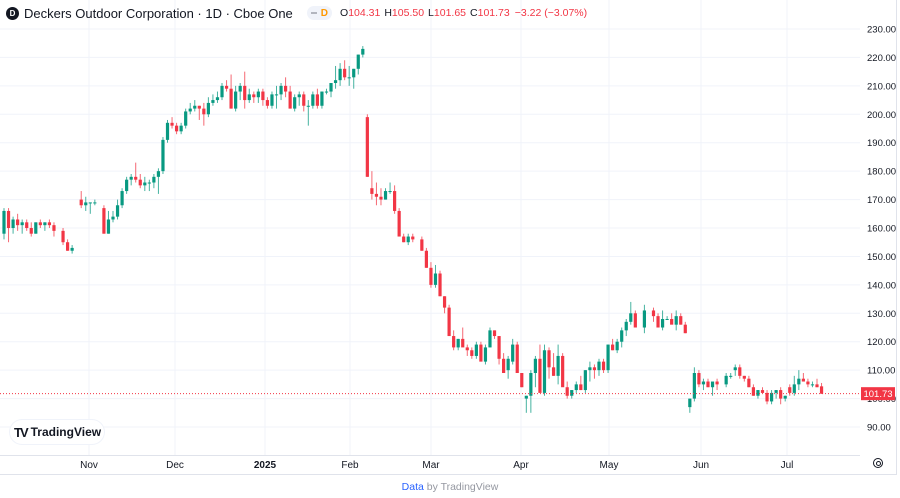 This screenshot has width=900, height=498. I want to click on tradingview-logo-text: TradingView, so click(66, 432).